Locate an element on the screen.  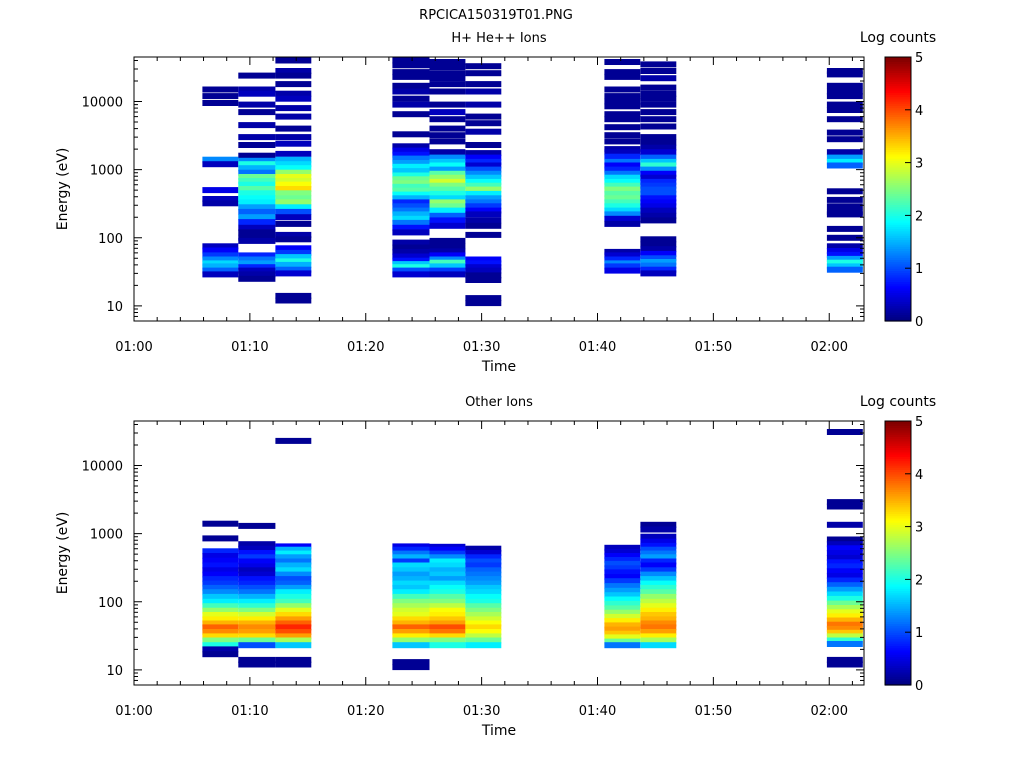
x-tick-label: 01:00 is located at coordinates (133, 711).